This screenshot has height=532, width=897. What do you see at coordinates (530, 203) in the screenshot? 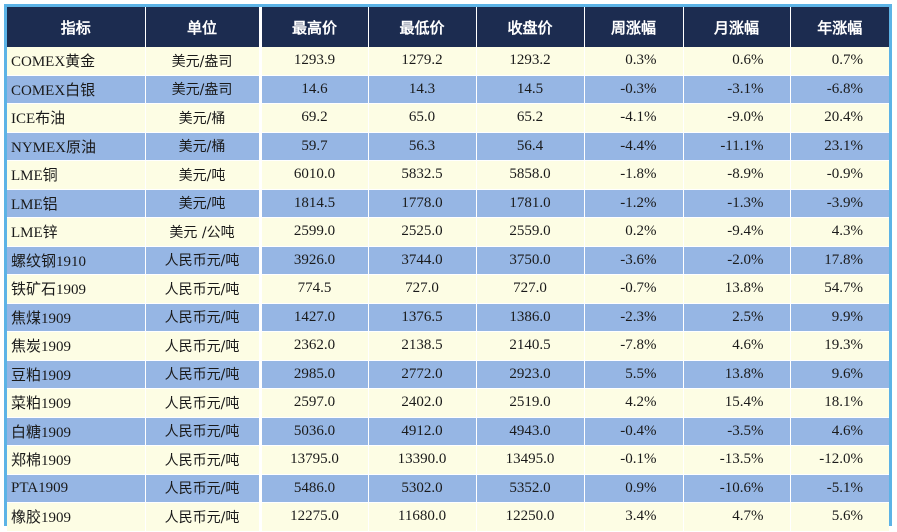
I see `close-cell: 1781.0` at bounding box center [530, 203].